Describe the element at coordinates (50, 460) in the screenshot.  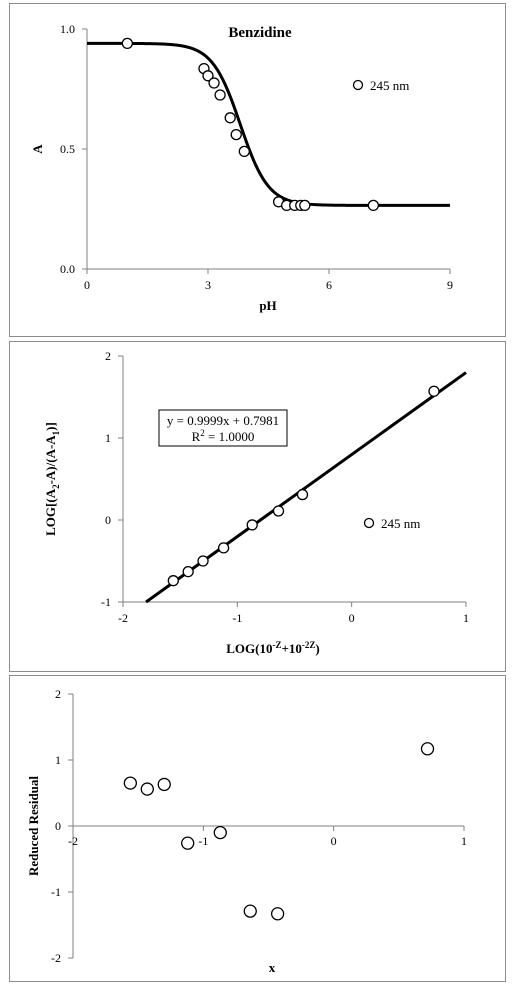
I see `y-axis-label-part: -A)/(A-A` at that location.